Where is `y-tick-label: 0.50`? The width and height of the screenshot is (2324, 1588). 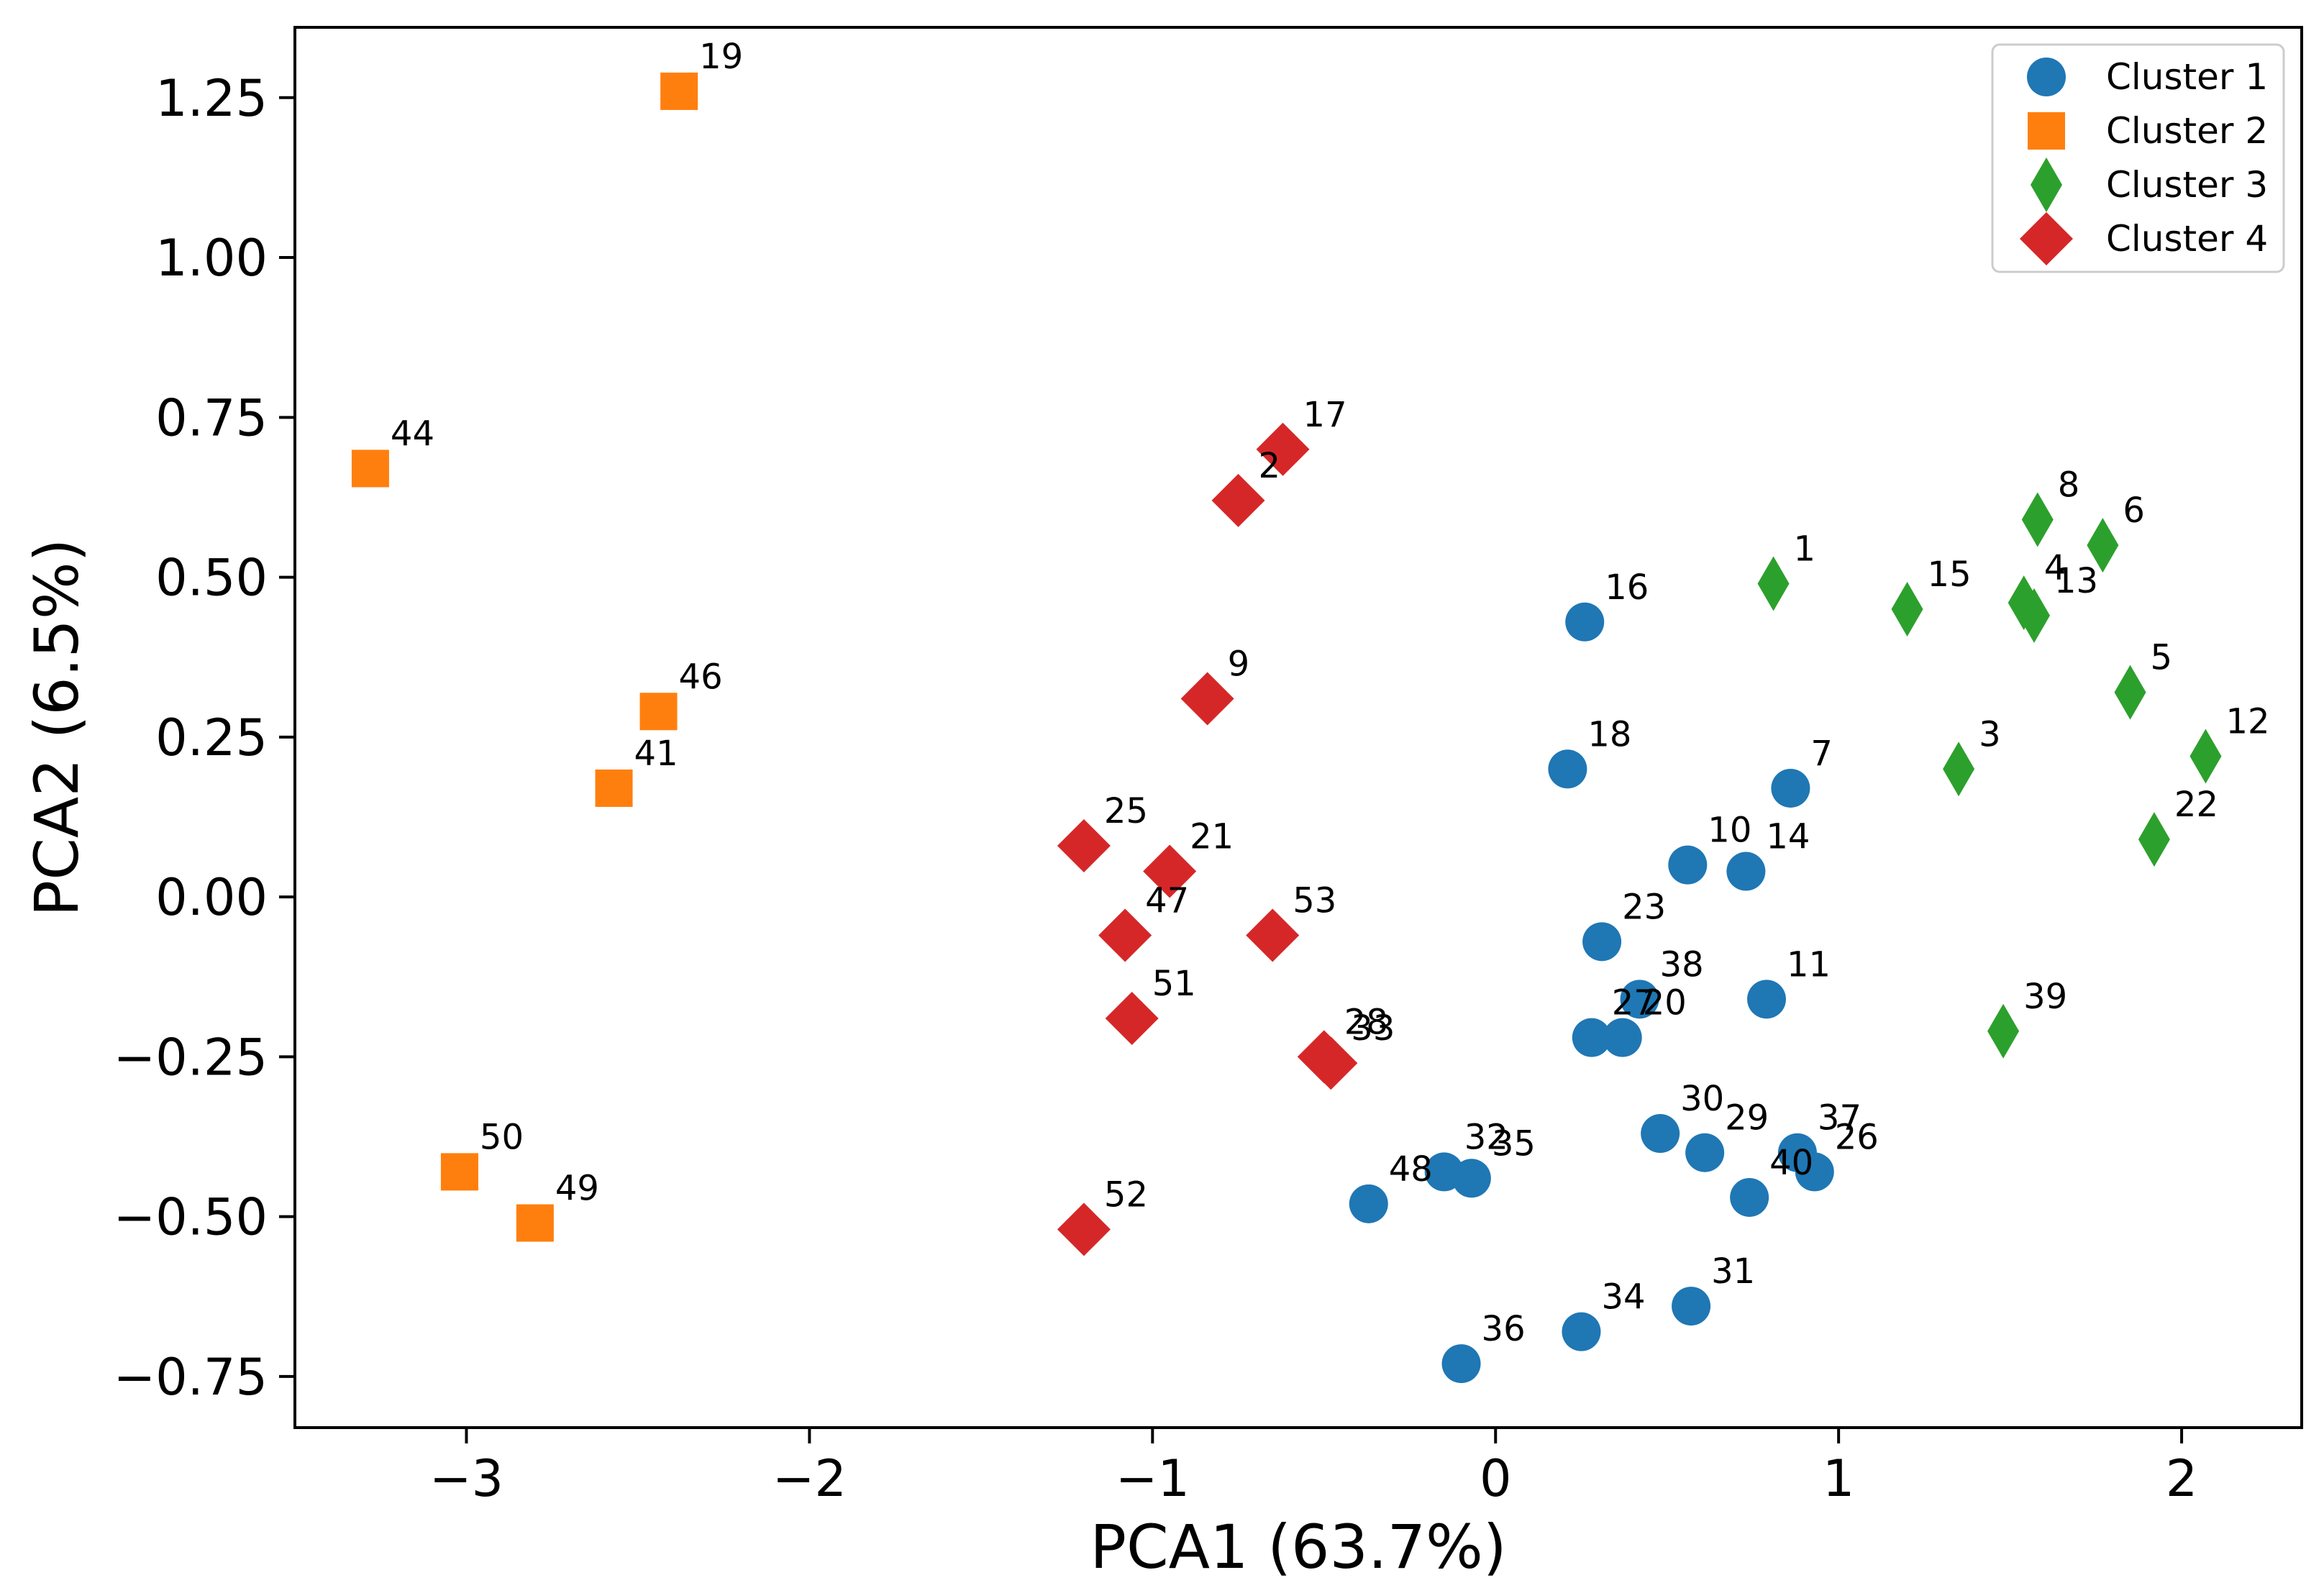 y-tick-label: 0.50 is located at coordinates (211, 578).